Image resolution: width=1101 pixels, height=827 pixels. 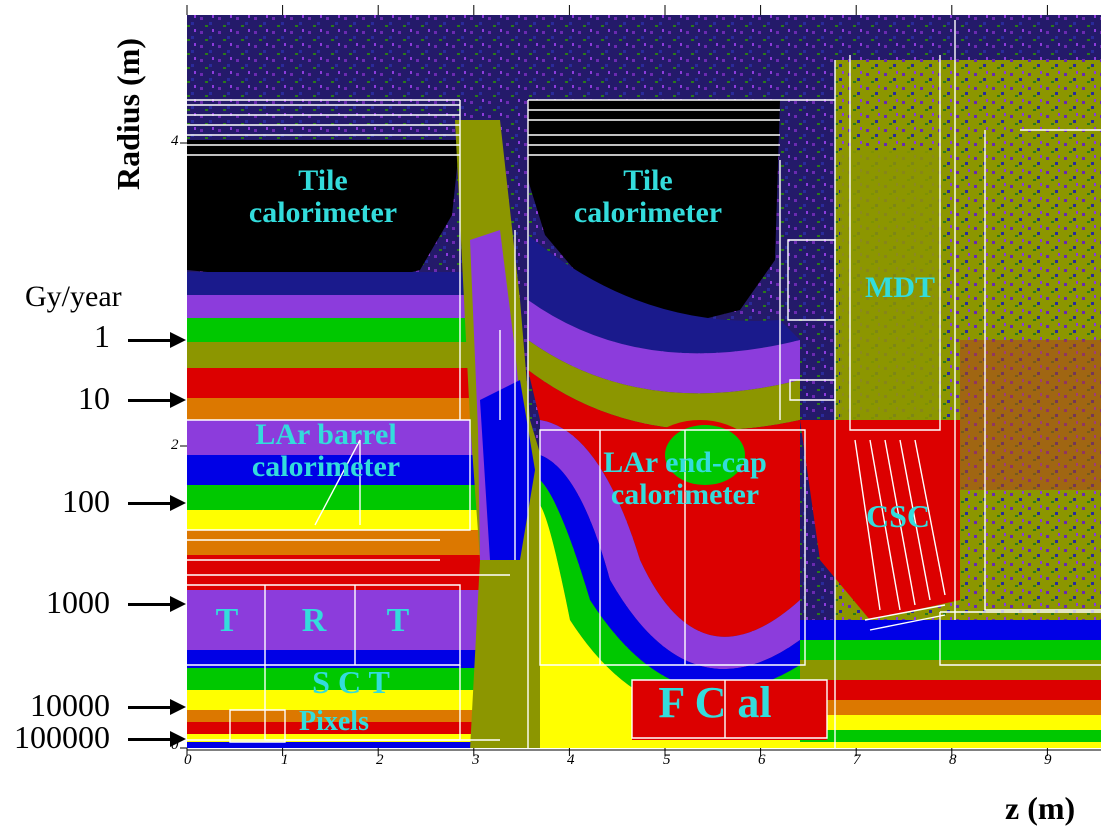 What do you see at coordinates (227, 620) in the screenshot?
I see `trt-label-t1: T` at bounding box center [227, 620].